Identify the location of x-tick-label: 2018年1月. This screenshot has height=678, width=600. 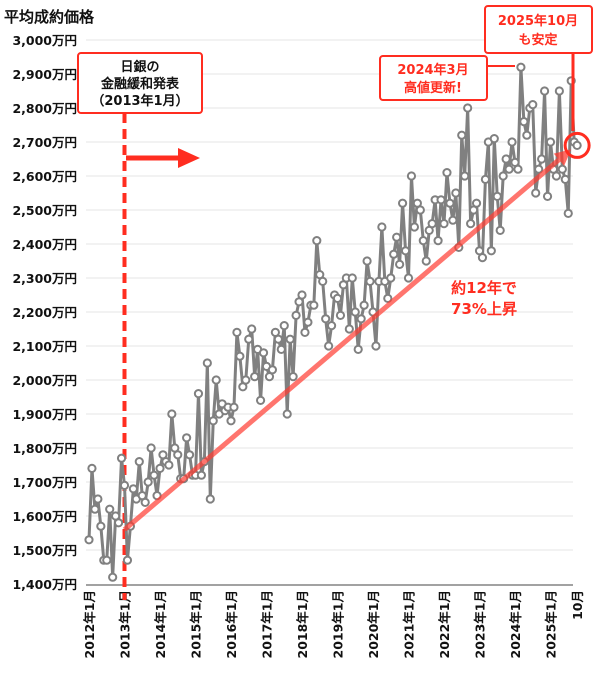
(302, 624).